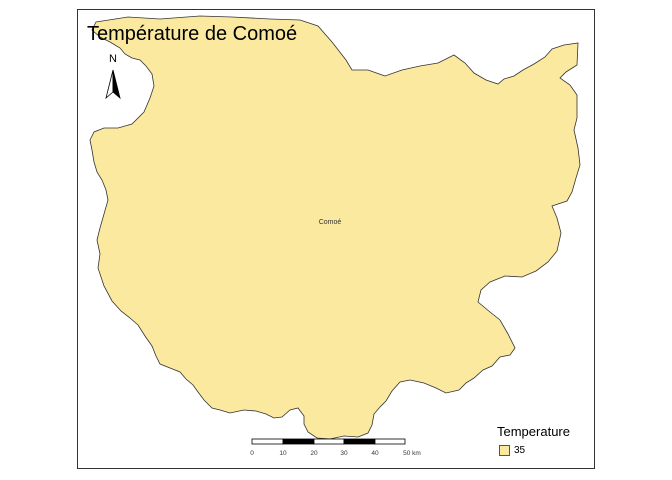  Describe the element at coordinates (192, 34) in the screenshot. I see `map-title: Température de Comoé` at that location.